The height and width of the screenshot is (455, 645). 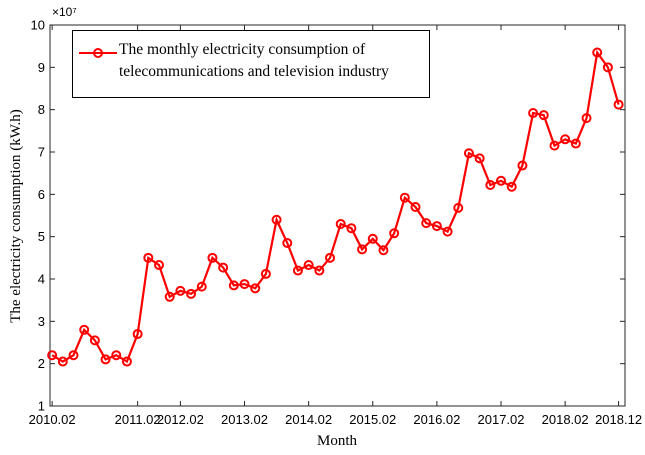 What do you see at coordinates (41, 109) in the screenshot?
I see `y-tick-label: 8` at bounding box center [41, 109].